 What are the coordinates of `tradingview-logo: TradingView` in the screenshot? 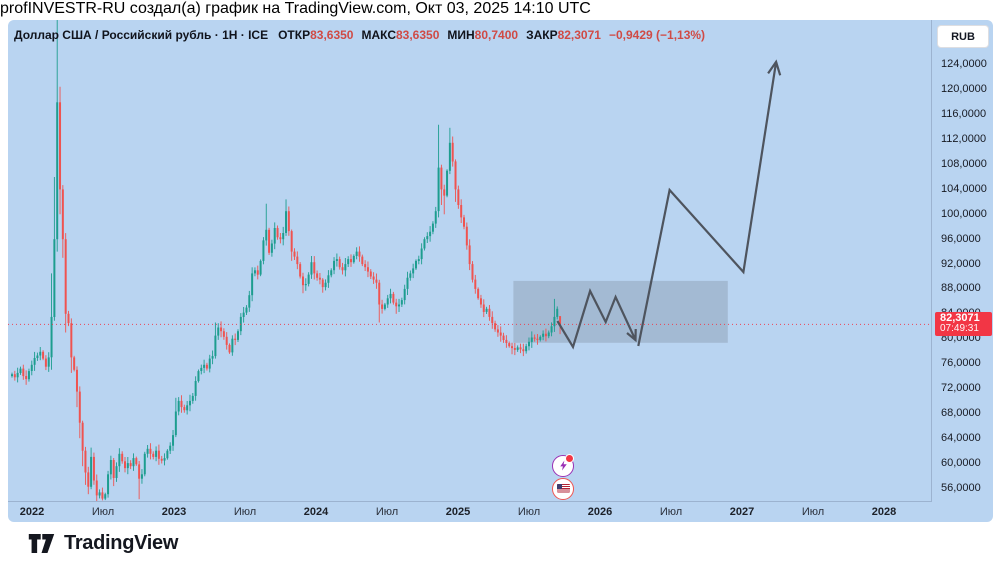 It's located at (103, 543).